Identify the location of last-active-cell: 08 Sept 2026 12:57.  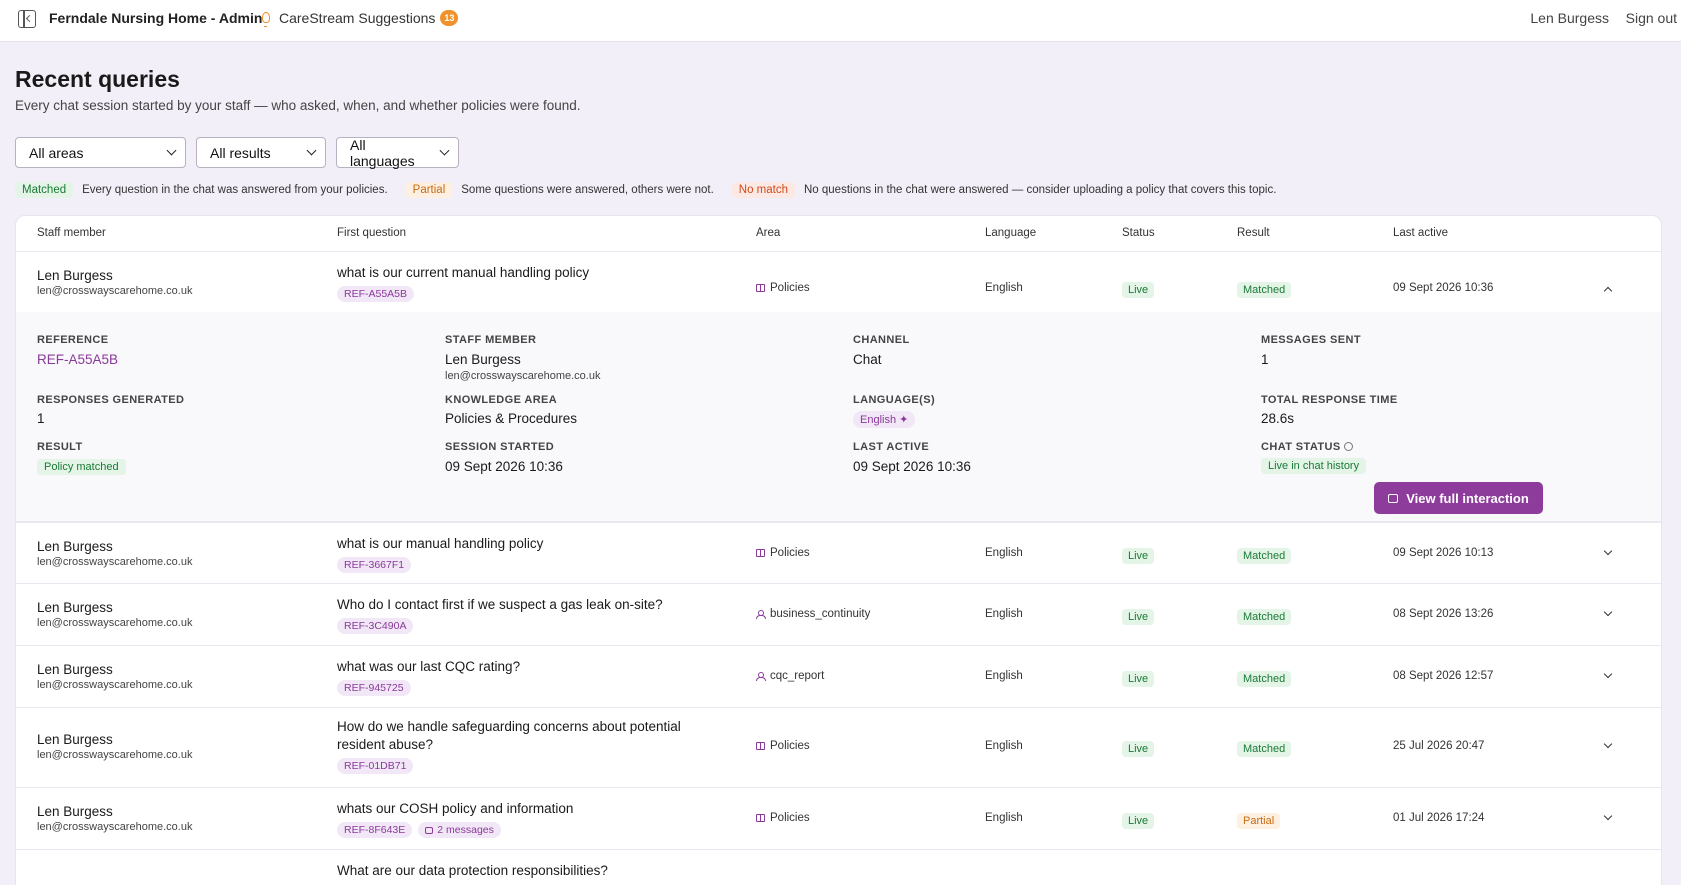
(1443, 676).